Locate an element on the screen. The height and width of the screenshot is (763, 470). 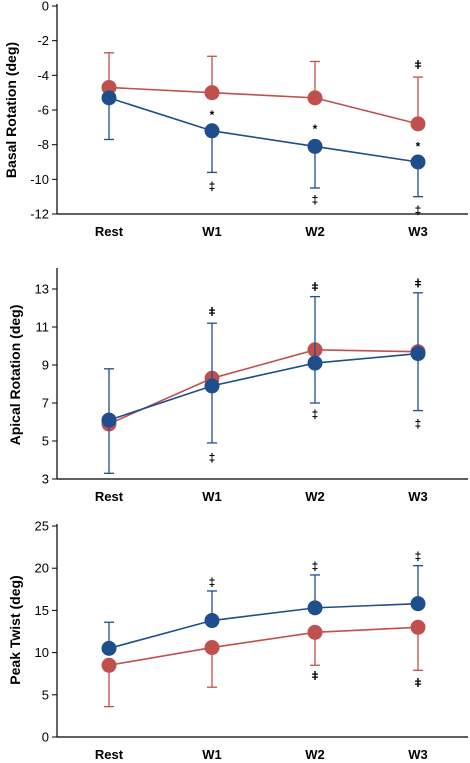
y-tick-label: -12 is located at coordinates (39, 214).